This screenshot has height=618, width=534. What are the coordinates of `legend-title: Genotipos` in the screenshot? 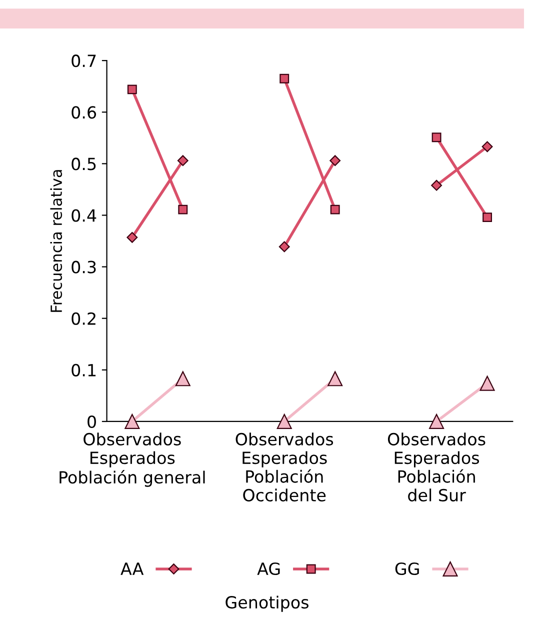 It's located at (267, 604).